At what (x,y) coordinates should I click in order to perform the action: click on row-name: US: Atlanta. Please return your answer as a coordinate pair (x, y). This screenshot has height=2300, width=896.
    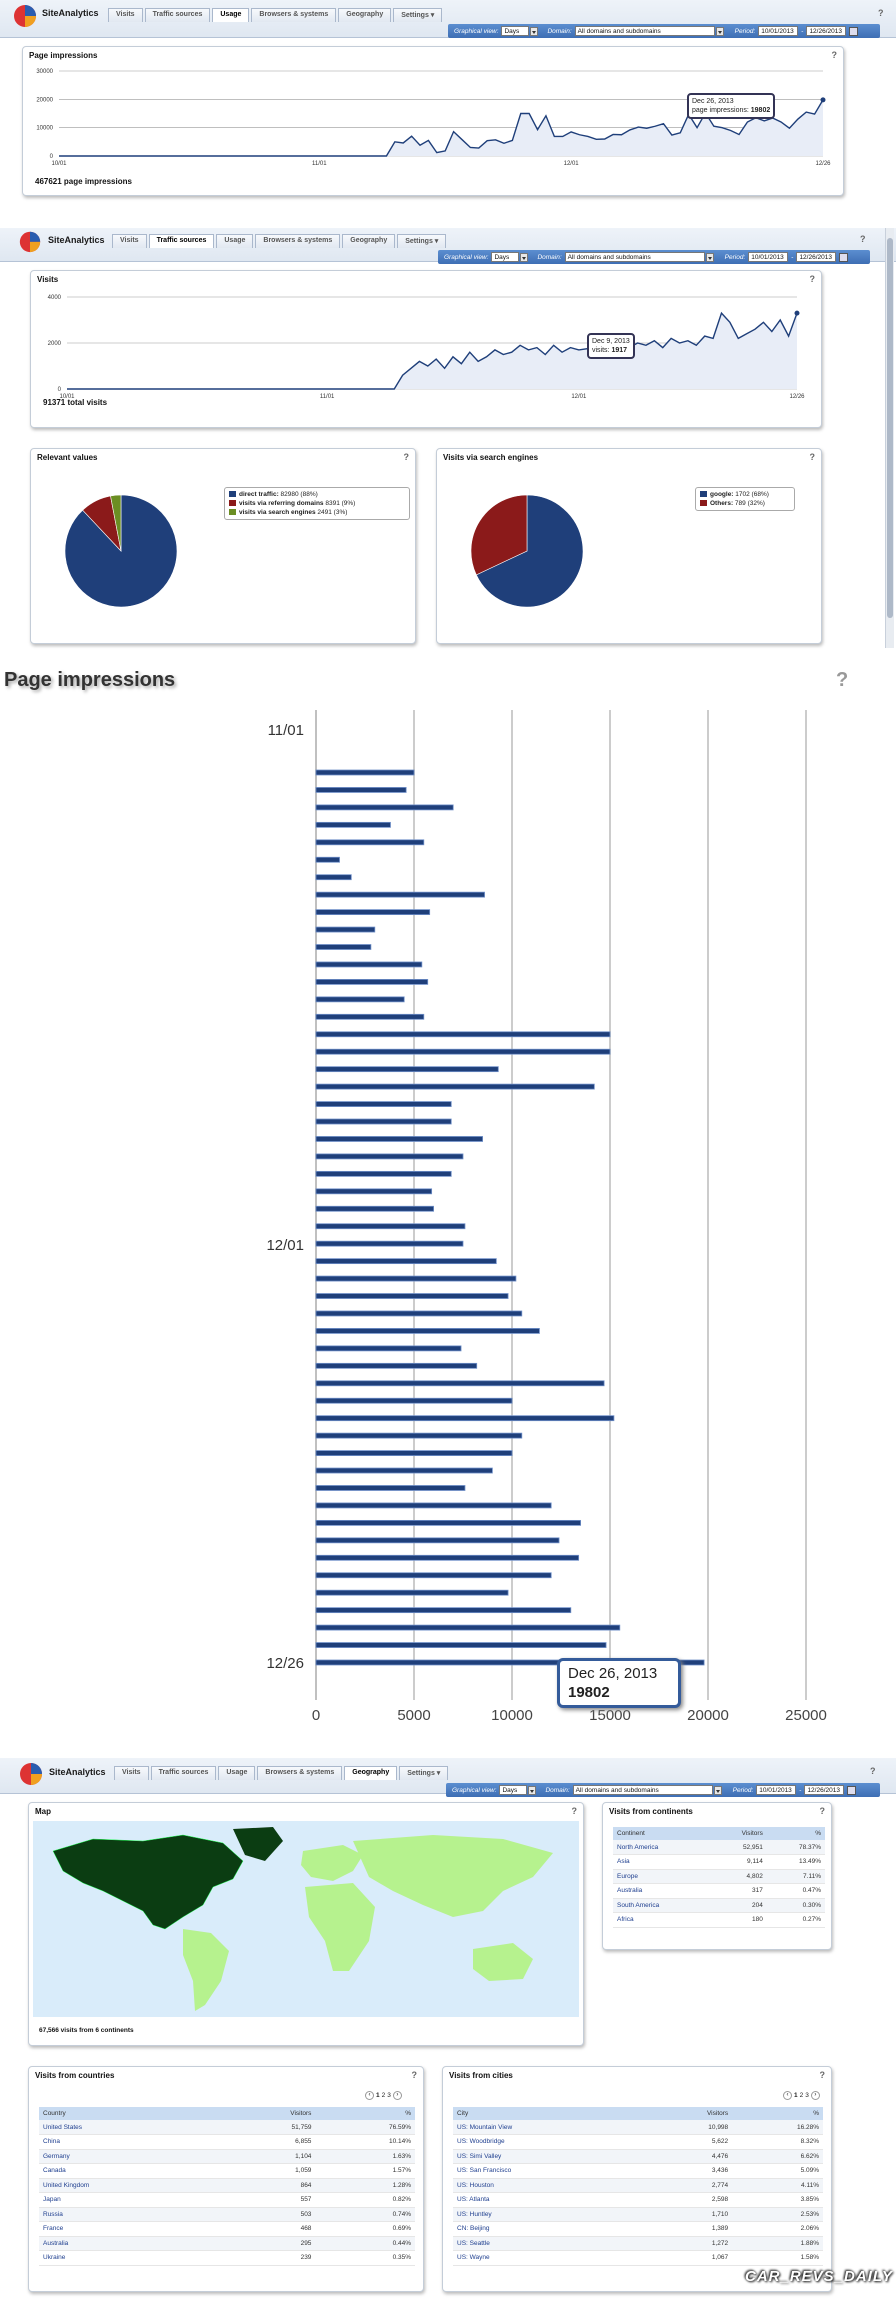
    Looking at the image, I should click on (548, 2200).